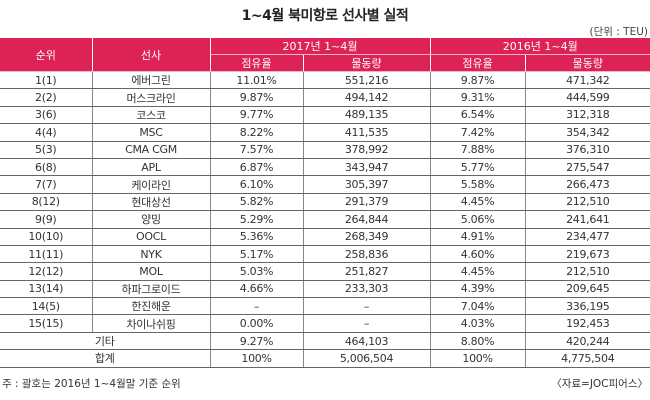 The width and height of the screenshot is (650, 400). I want to click on volume-2017-cell: 268,349, so click(367, 237).